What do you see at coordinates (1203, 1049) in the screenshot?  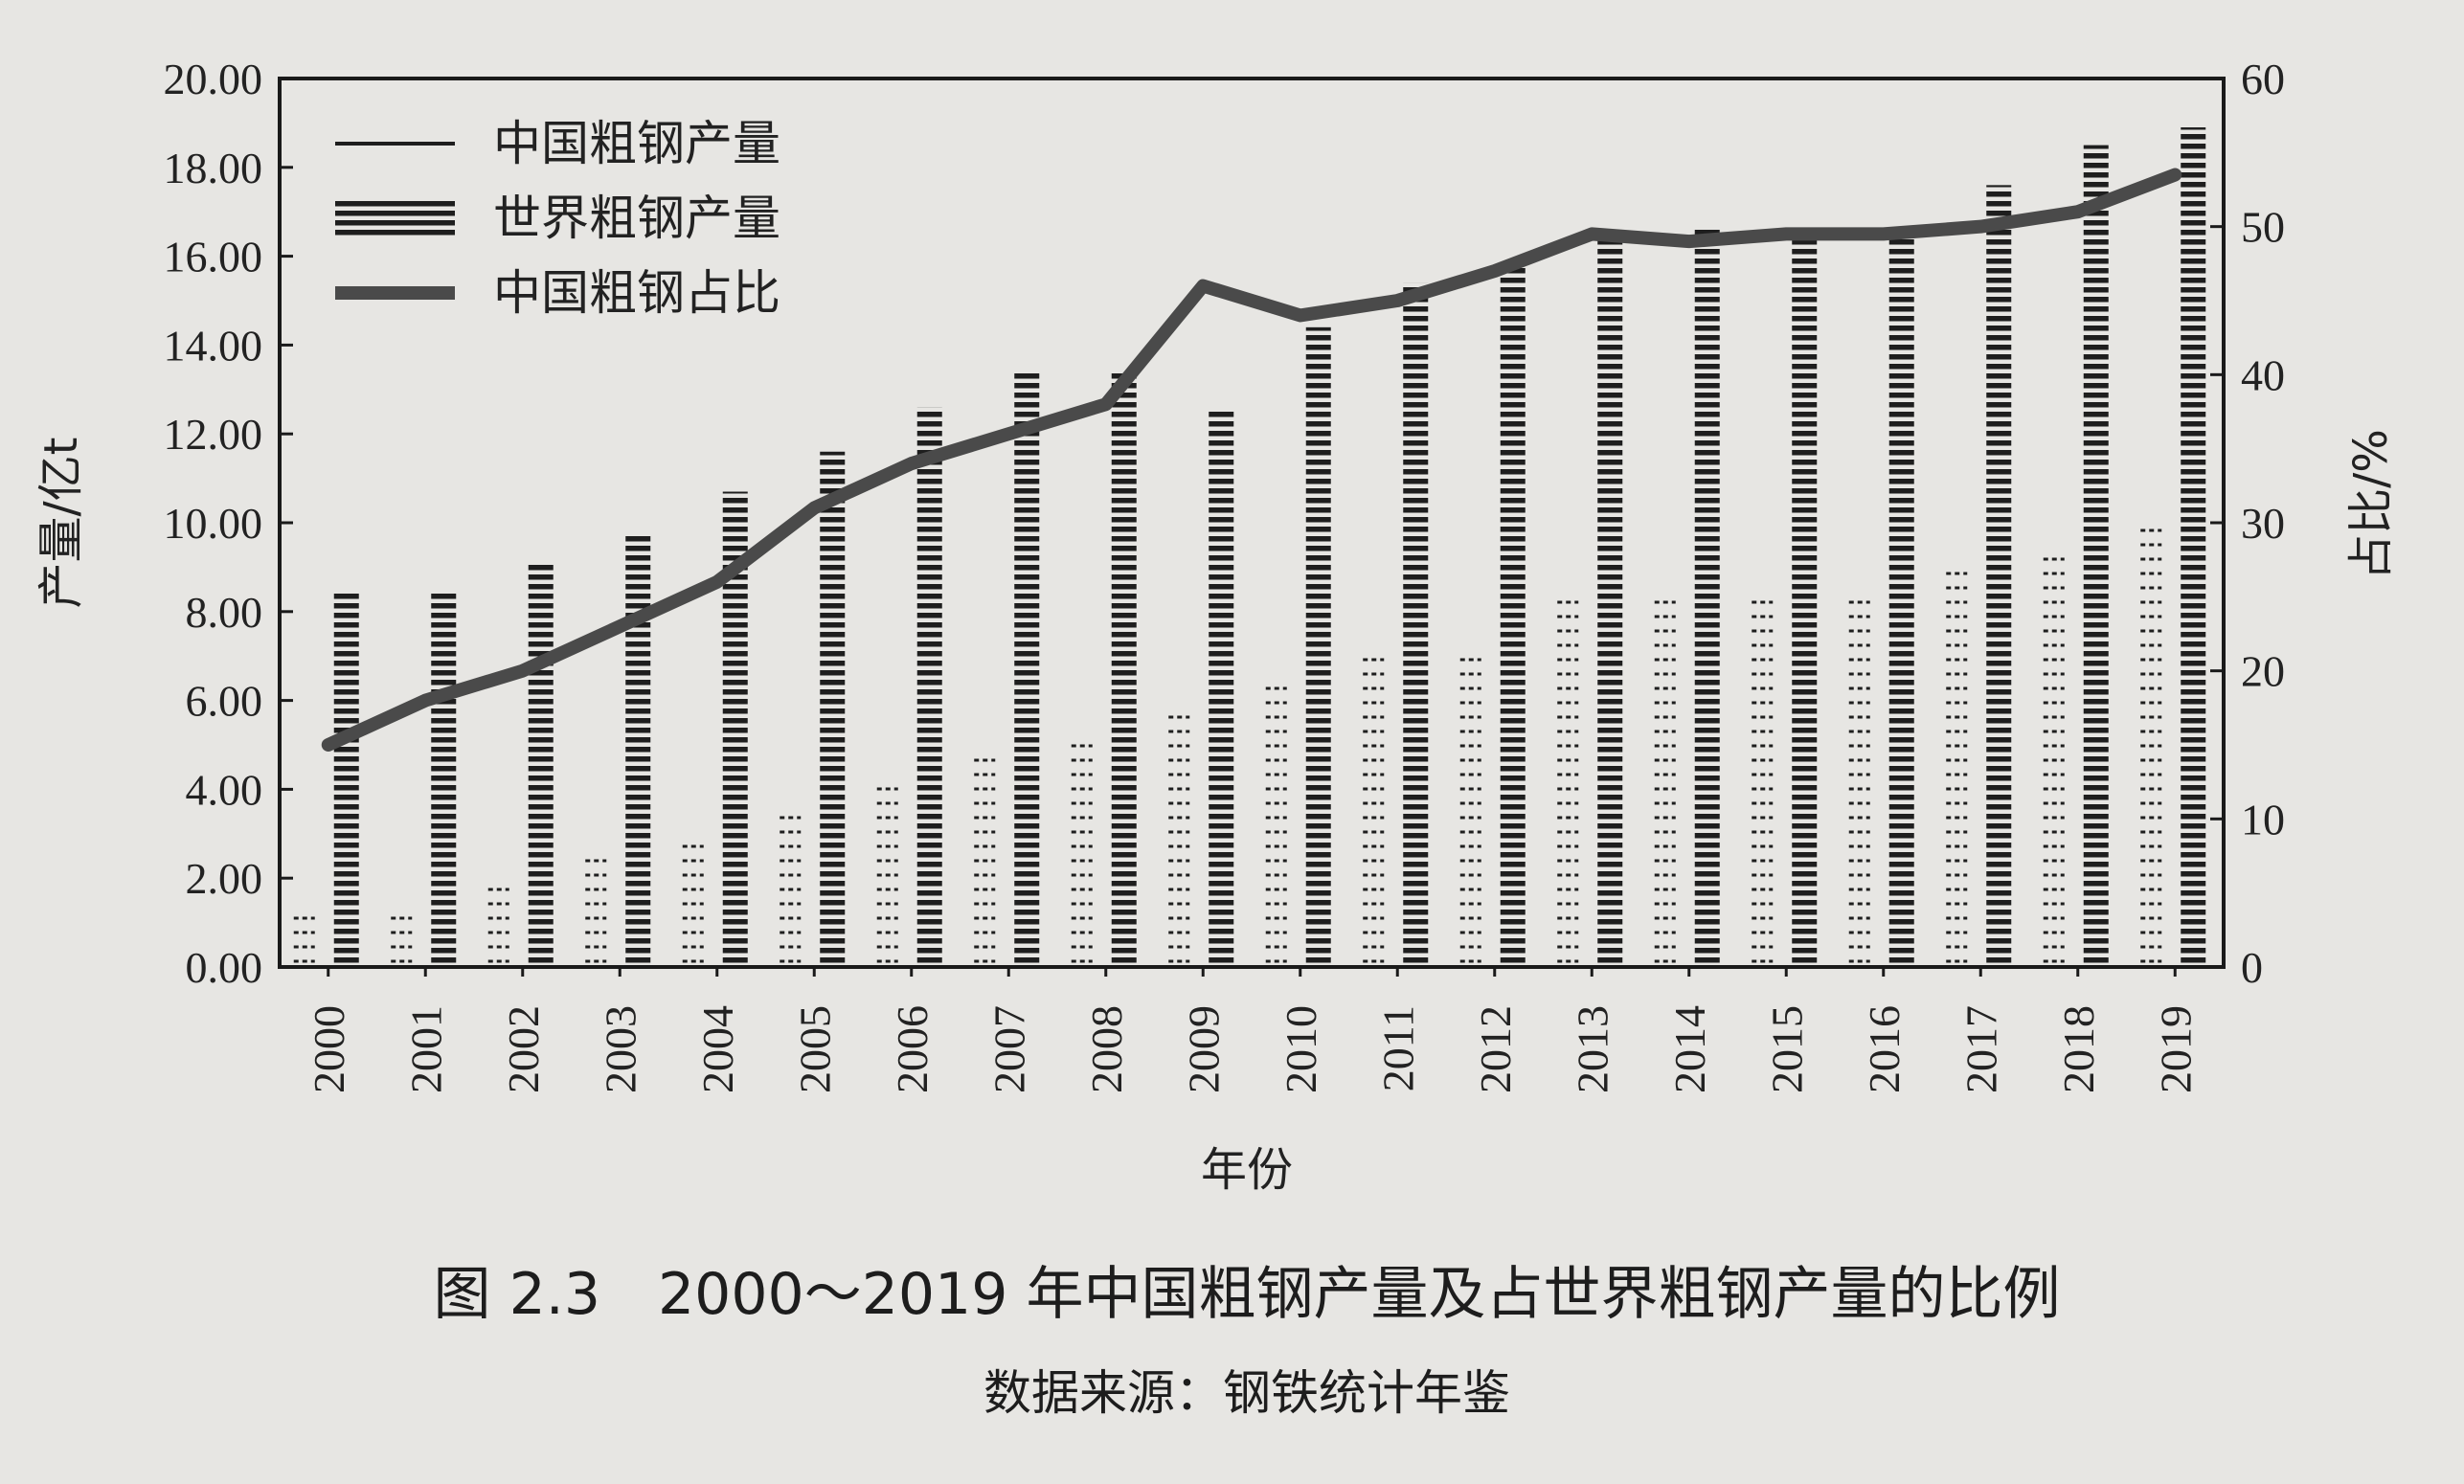 I see `x-tick-label: 2009` at bounding box center [1203, 1049].